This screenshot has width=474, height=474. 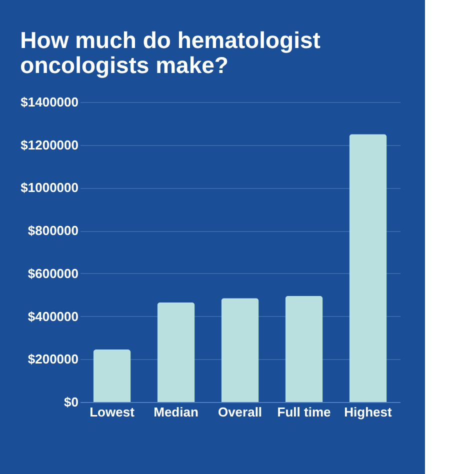 What do you see at coordinates (368, 412) in the screenshot?
I see `x-tick-label: Highest` at bounding box center [368, 412].